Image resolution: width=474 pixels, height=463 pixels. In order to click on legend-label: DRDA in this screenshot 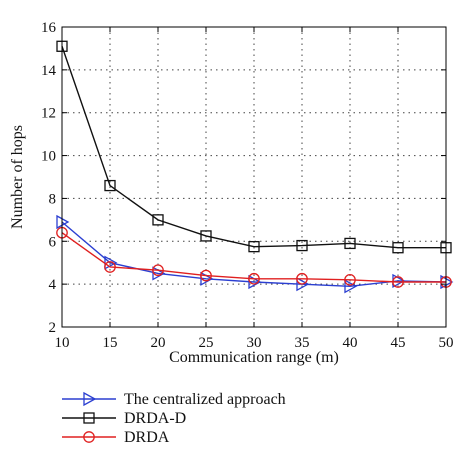, I will do `click(147, 437)`.